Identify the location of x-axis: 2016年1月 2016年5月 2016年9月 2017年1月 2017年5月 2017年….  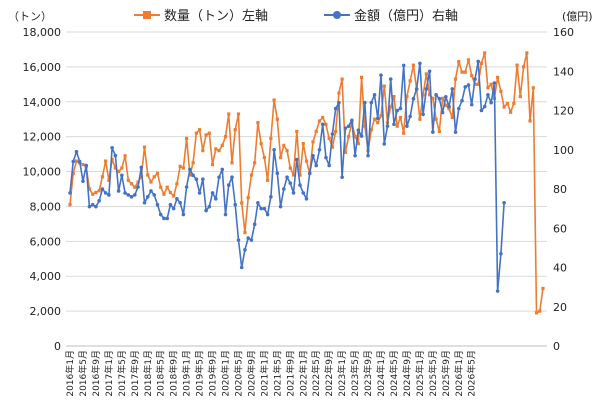
(271, 373).